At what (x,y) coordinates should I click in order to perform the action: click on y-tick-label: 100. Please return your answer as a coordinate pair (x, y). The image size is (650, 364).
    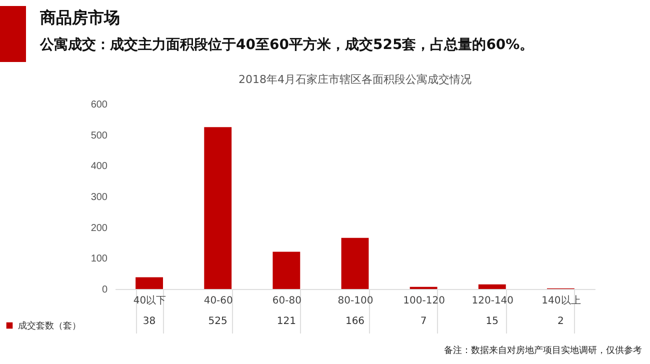
    Looking at the image, I should click on (99, 259).